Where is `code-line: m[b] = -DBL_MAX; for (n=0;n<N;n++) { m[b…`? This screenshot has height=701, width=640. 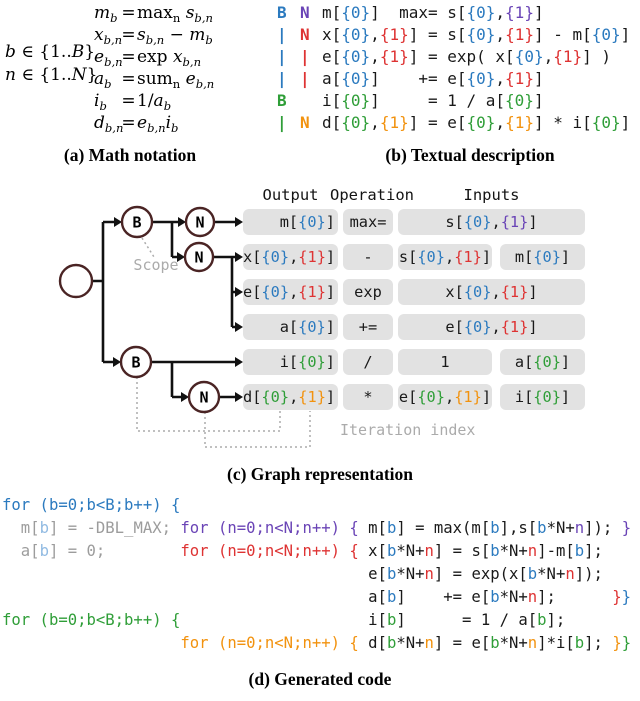 code-line: m[b] = -DBL_MAX; for (n=0;n<N;n++) { m[b… is located at coordinates (317, 528).